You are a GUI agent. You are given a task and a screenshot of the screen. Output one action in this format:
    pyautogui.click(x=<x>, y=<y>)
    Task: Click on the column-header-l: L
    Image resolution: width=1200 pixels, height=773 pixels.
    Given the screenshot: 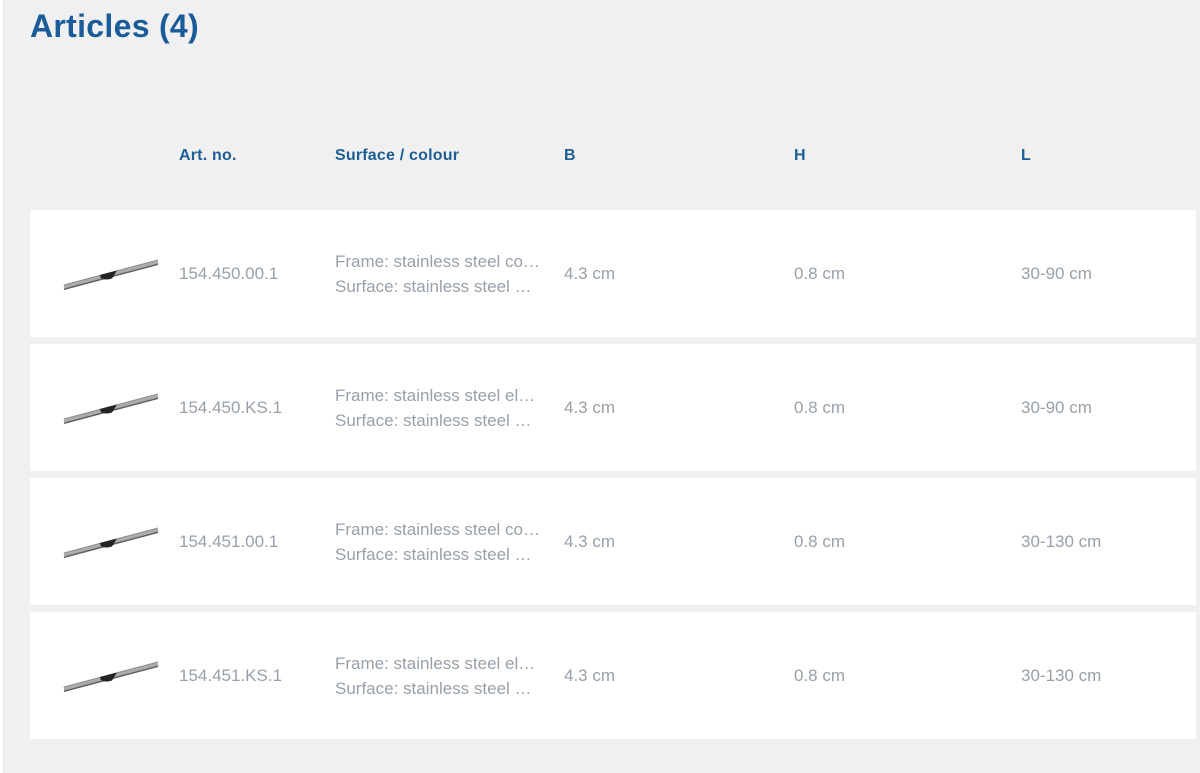 What is the action you would take?
    pyautogui.click(x=1026, y=155)
    